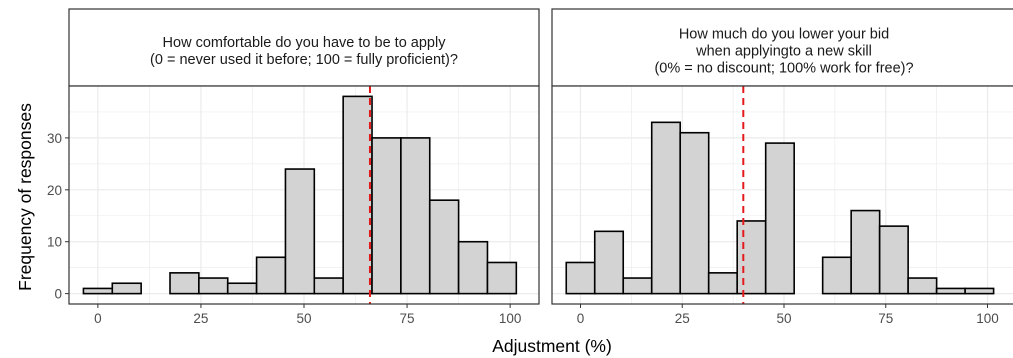  What do you see at coordinates (784, 35) in the screenshot?
I see `facet-title-line: How much do you lower your bid` at bounding box center [784, 35].